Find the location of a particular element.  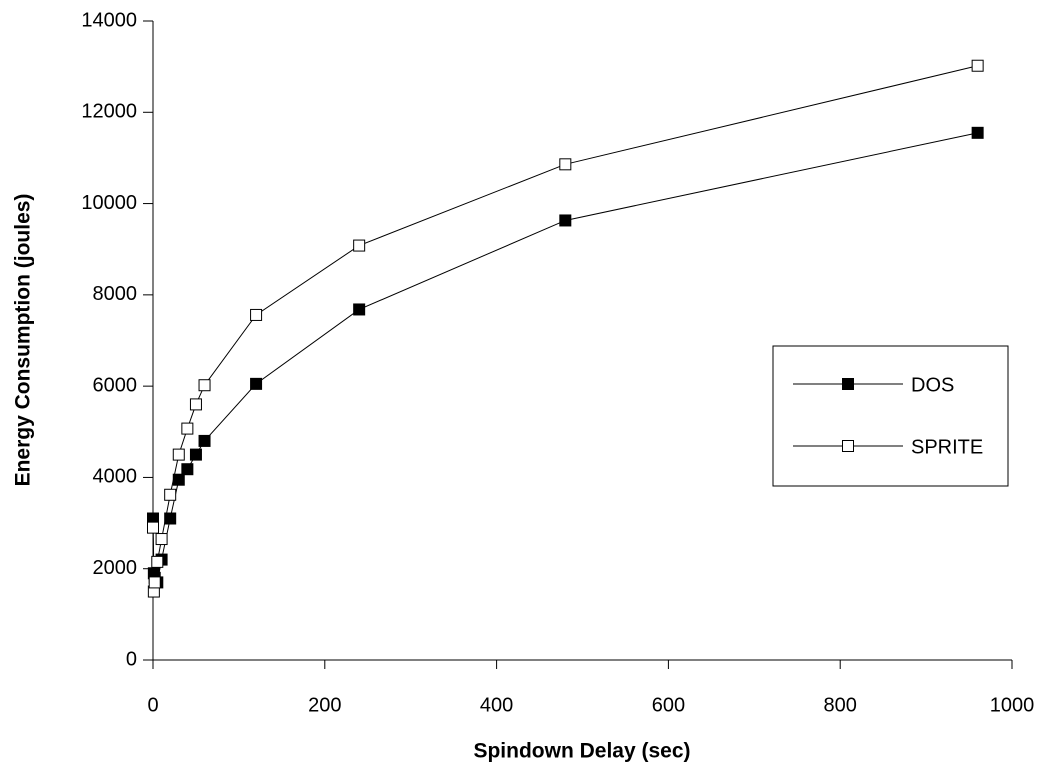

y-tick-label: 6000 is located at coordinates (115, 385).